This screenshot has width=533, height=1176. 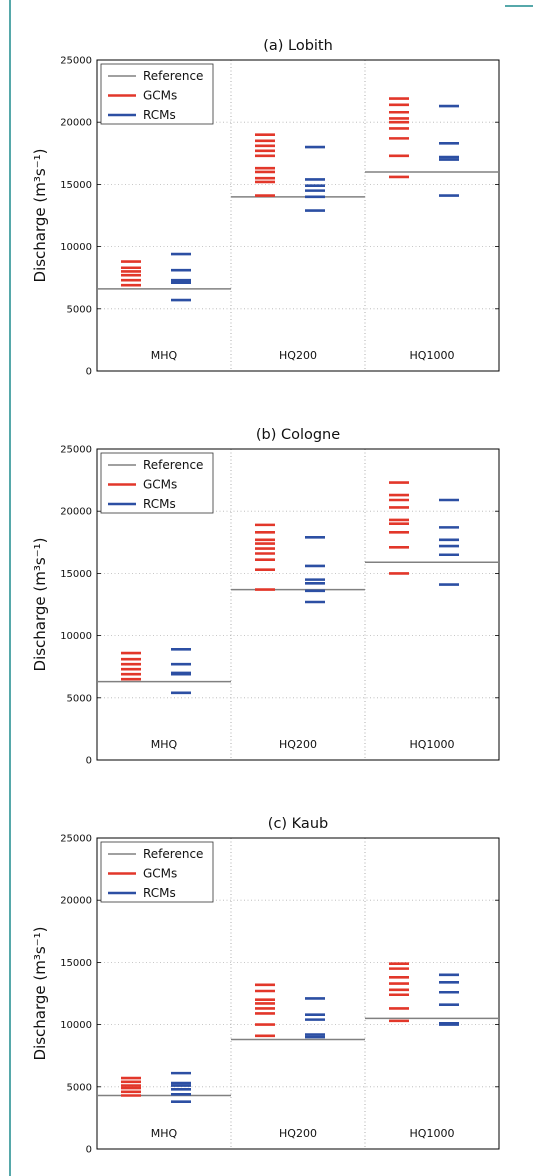 I want to click on chart-title: (a) Lobith, so click(x=298, y=46).